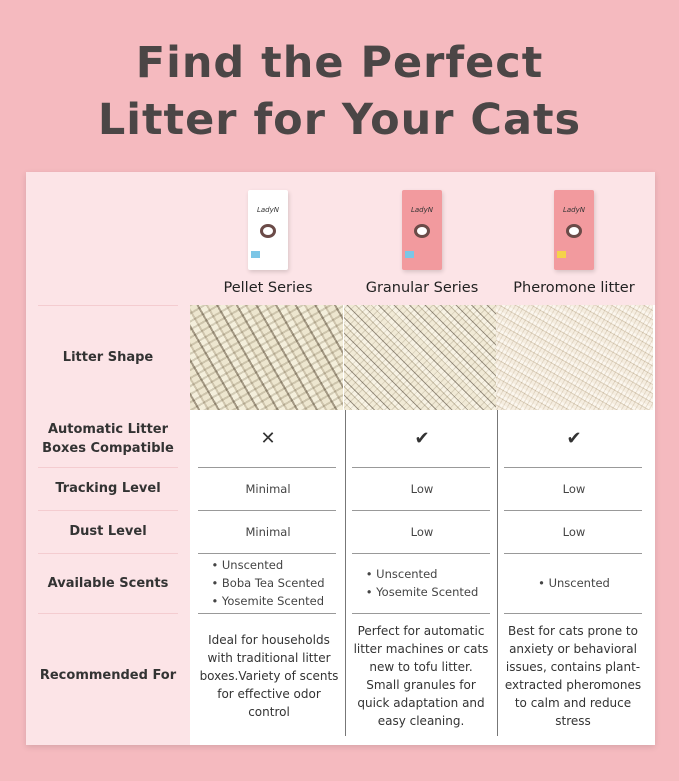  I want to click on scents-list: UnscentedYosemite Scented, so click(422, 583).